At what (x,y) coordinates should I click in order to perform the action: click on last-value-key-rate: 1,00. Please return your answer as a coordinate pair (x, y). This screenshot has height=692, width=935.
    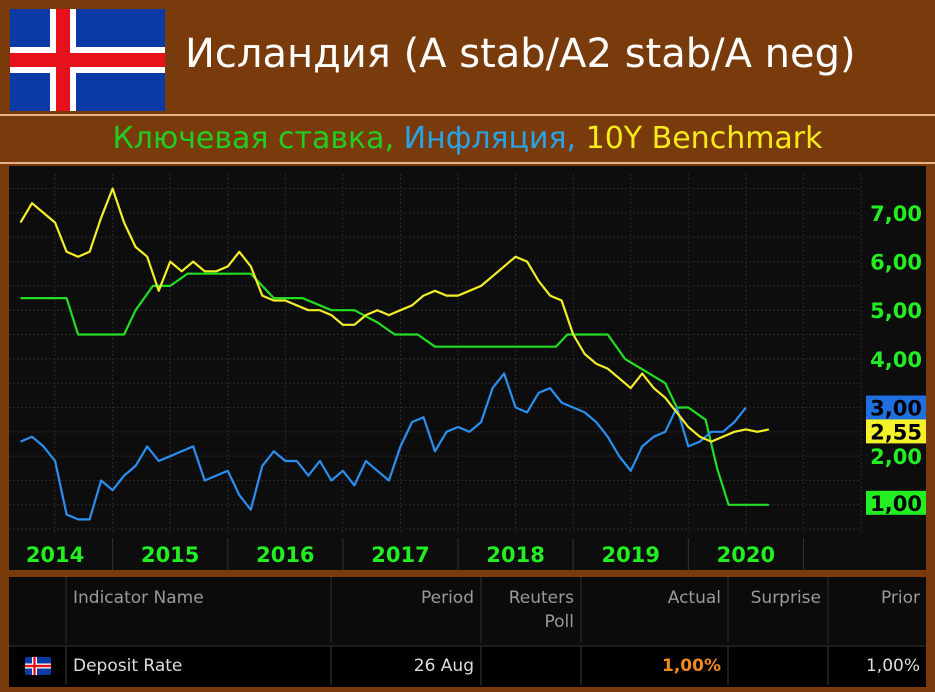
    Looking at the image, I should click on (896, 504).